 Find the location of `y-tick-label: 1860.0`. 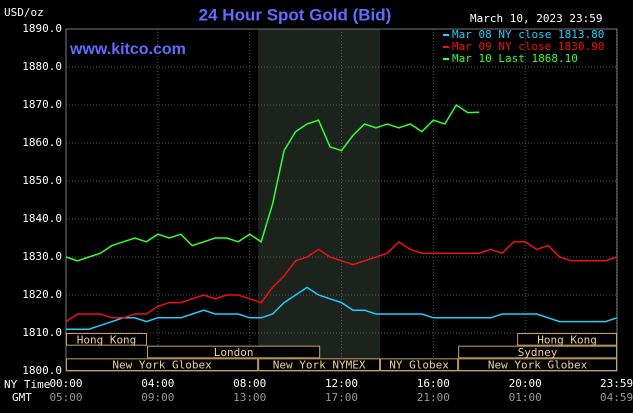

y-tick-label: 1860.0 is located at coordinates (42, 142).